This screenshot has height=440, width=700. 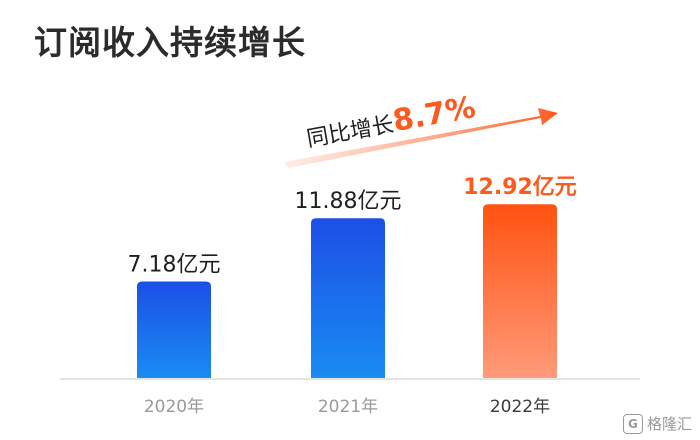 What do you see at coordinates (174, 264) in the screenshot?
I see `value-label-2020年: 7.18亿元` at bounding box center [174, 264].